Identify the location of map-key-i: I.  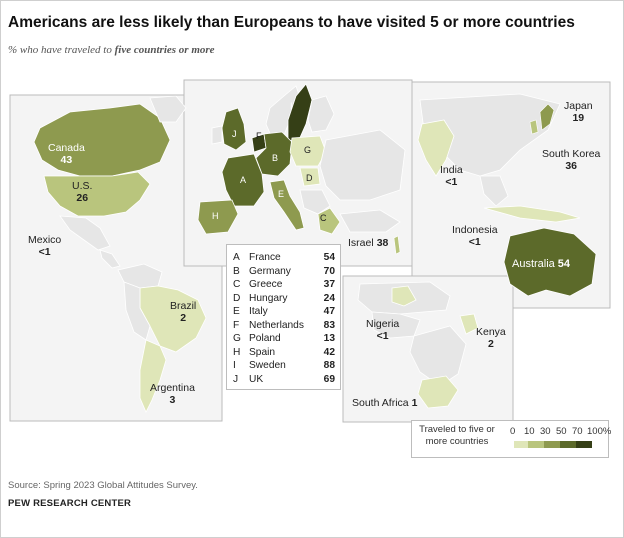
(291, 106).